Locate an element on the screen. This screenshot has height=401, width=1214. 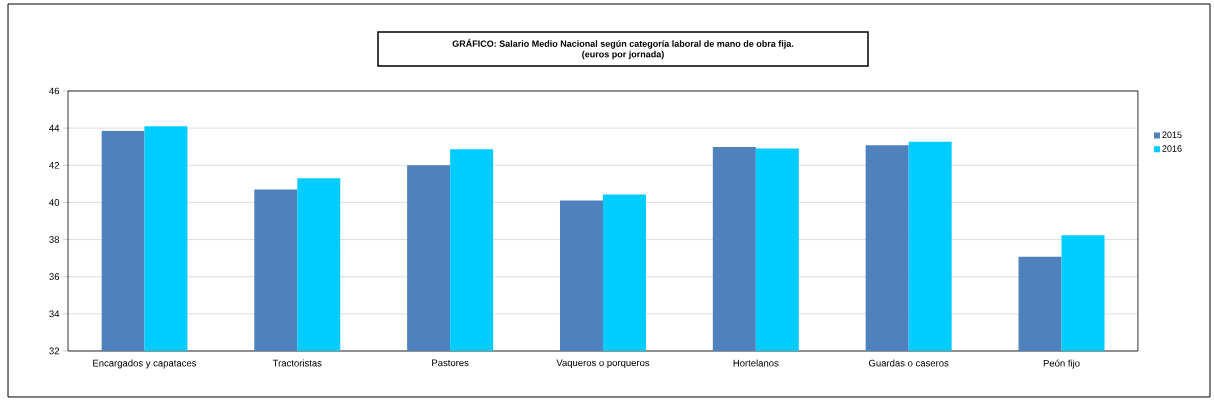
chart-subtitle: (euros por jornada) is located at coordinates (623, 55).